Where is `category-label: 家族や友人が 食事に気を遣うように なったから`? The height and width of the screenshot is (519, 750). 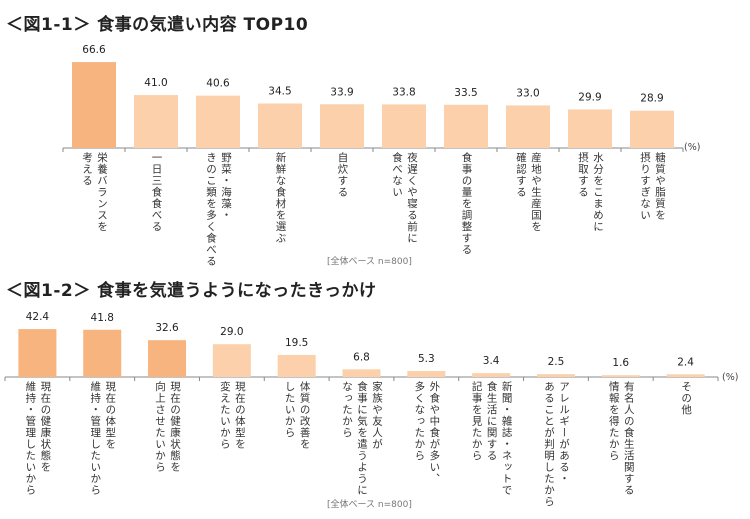 category-label: 家族や友人が 食事に気を遣うように なったから is located at coordinates (362, 438).